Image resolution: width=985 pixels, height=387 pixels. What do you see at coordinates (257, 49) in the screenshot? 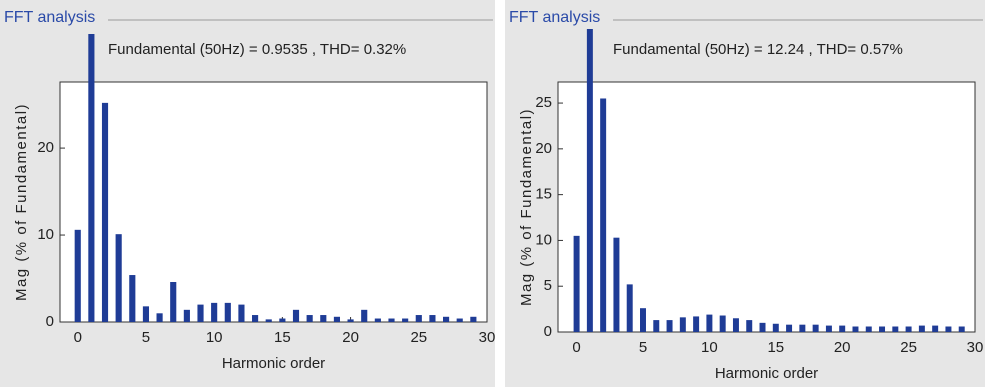
I see `annotation: Fundamental (50Hz) = 0.9535 , THD= 0.32%` at bounding box center [257, 49].